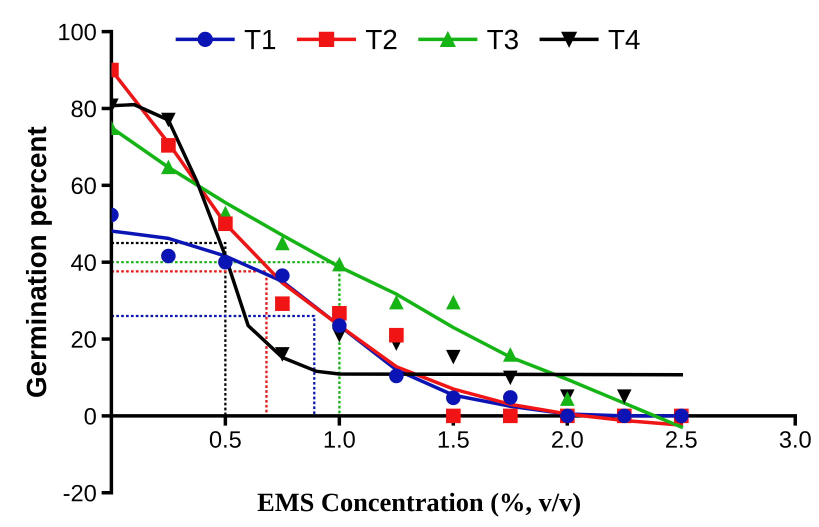 Image resolution: width=819 pixels, height=527 pixels. What do you see at coordinates (84, 185) in the screenshot?
I see `y-tick-label: 60` at bounding box center [84, 185].